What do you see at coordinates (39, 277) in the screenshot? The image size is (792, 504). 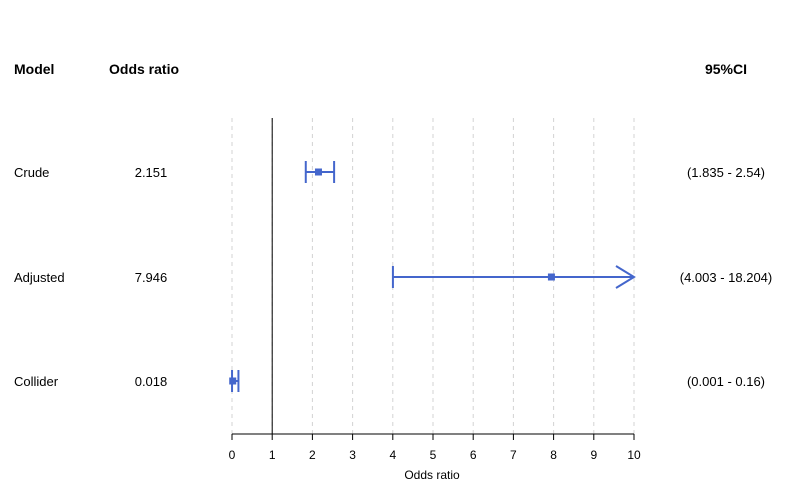 I see `row-model-label: Adjusted` at bounding box center [39, 277].